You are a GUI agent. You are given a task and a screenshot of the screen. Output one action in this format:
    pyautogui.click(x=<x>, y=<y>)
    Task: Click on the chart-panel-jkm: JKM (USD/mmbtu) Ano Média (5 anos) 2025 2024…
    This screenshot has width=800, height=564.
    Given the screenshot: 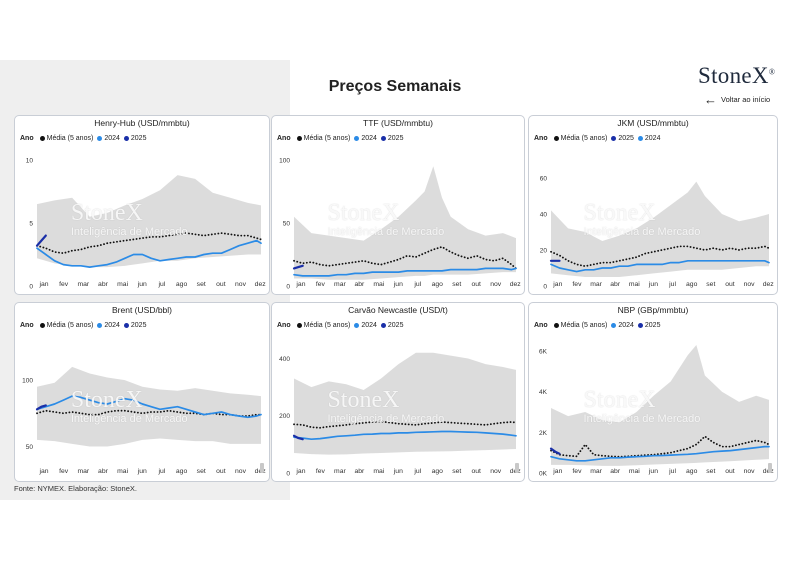 What is the action you would take?
    pyautogui.click(x=653, y=205)
    